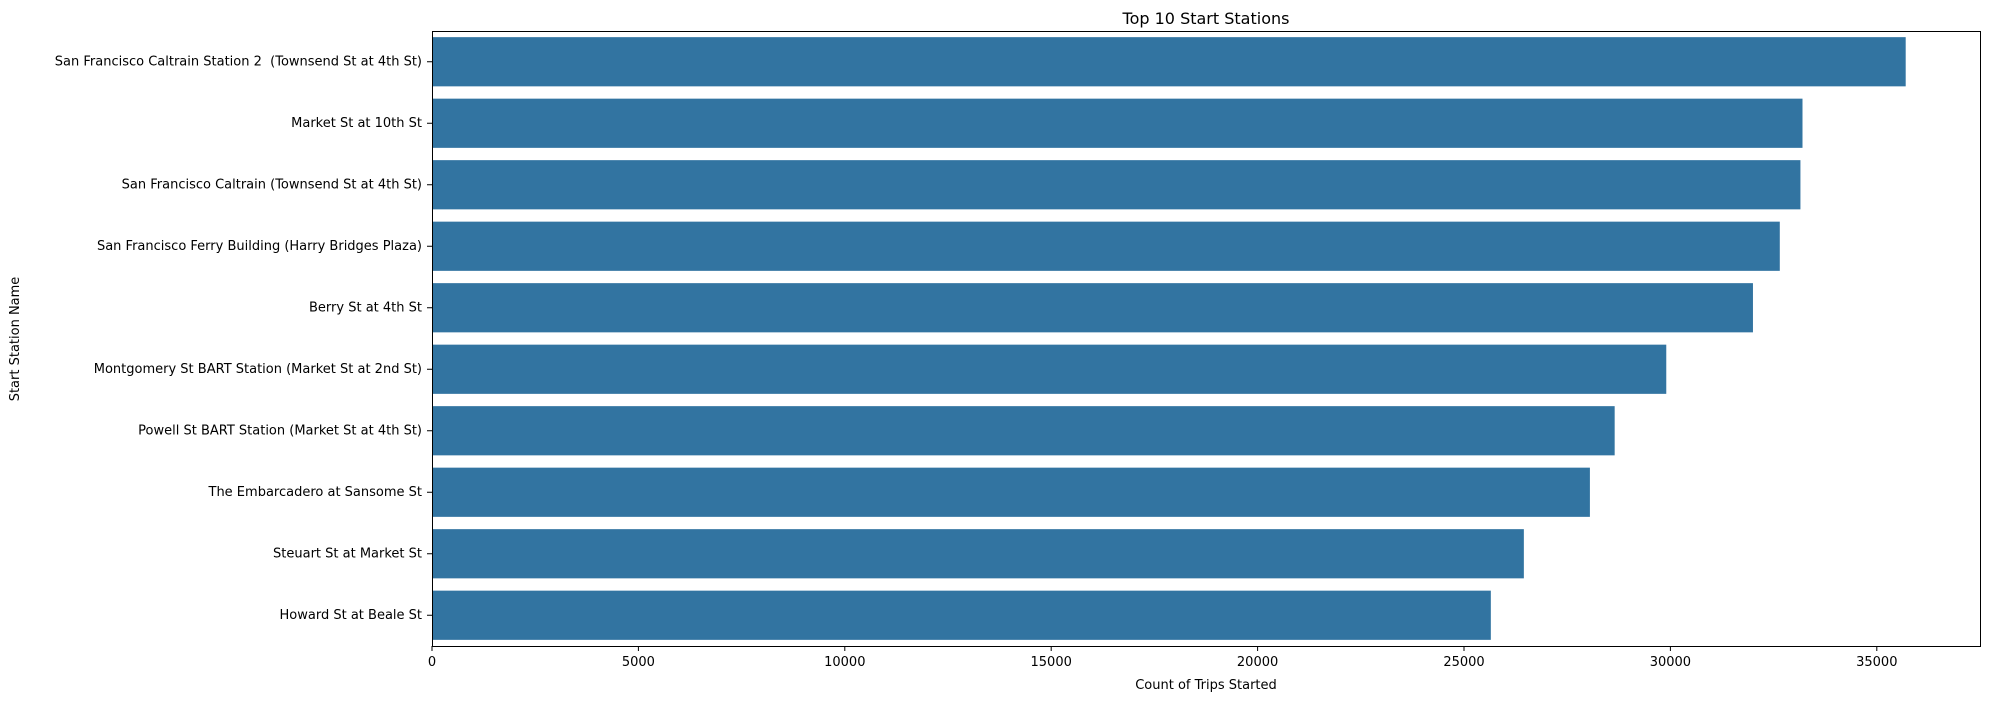 Image resolution: width=1991 pixels, height=701 pixels. I want to click on chart-title: Top 10 Start Stations, so click(1206, 18).